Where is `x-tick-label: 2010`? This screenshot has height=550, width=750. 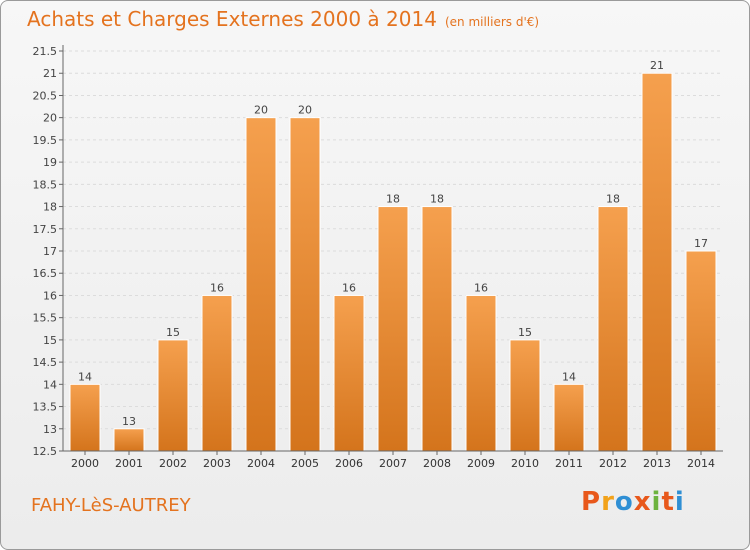 x-tick-label: 2010 is located at coordinates (525, 463).